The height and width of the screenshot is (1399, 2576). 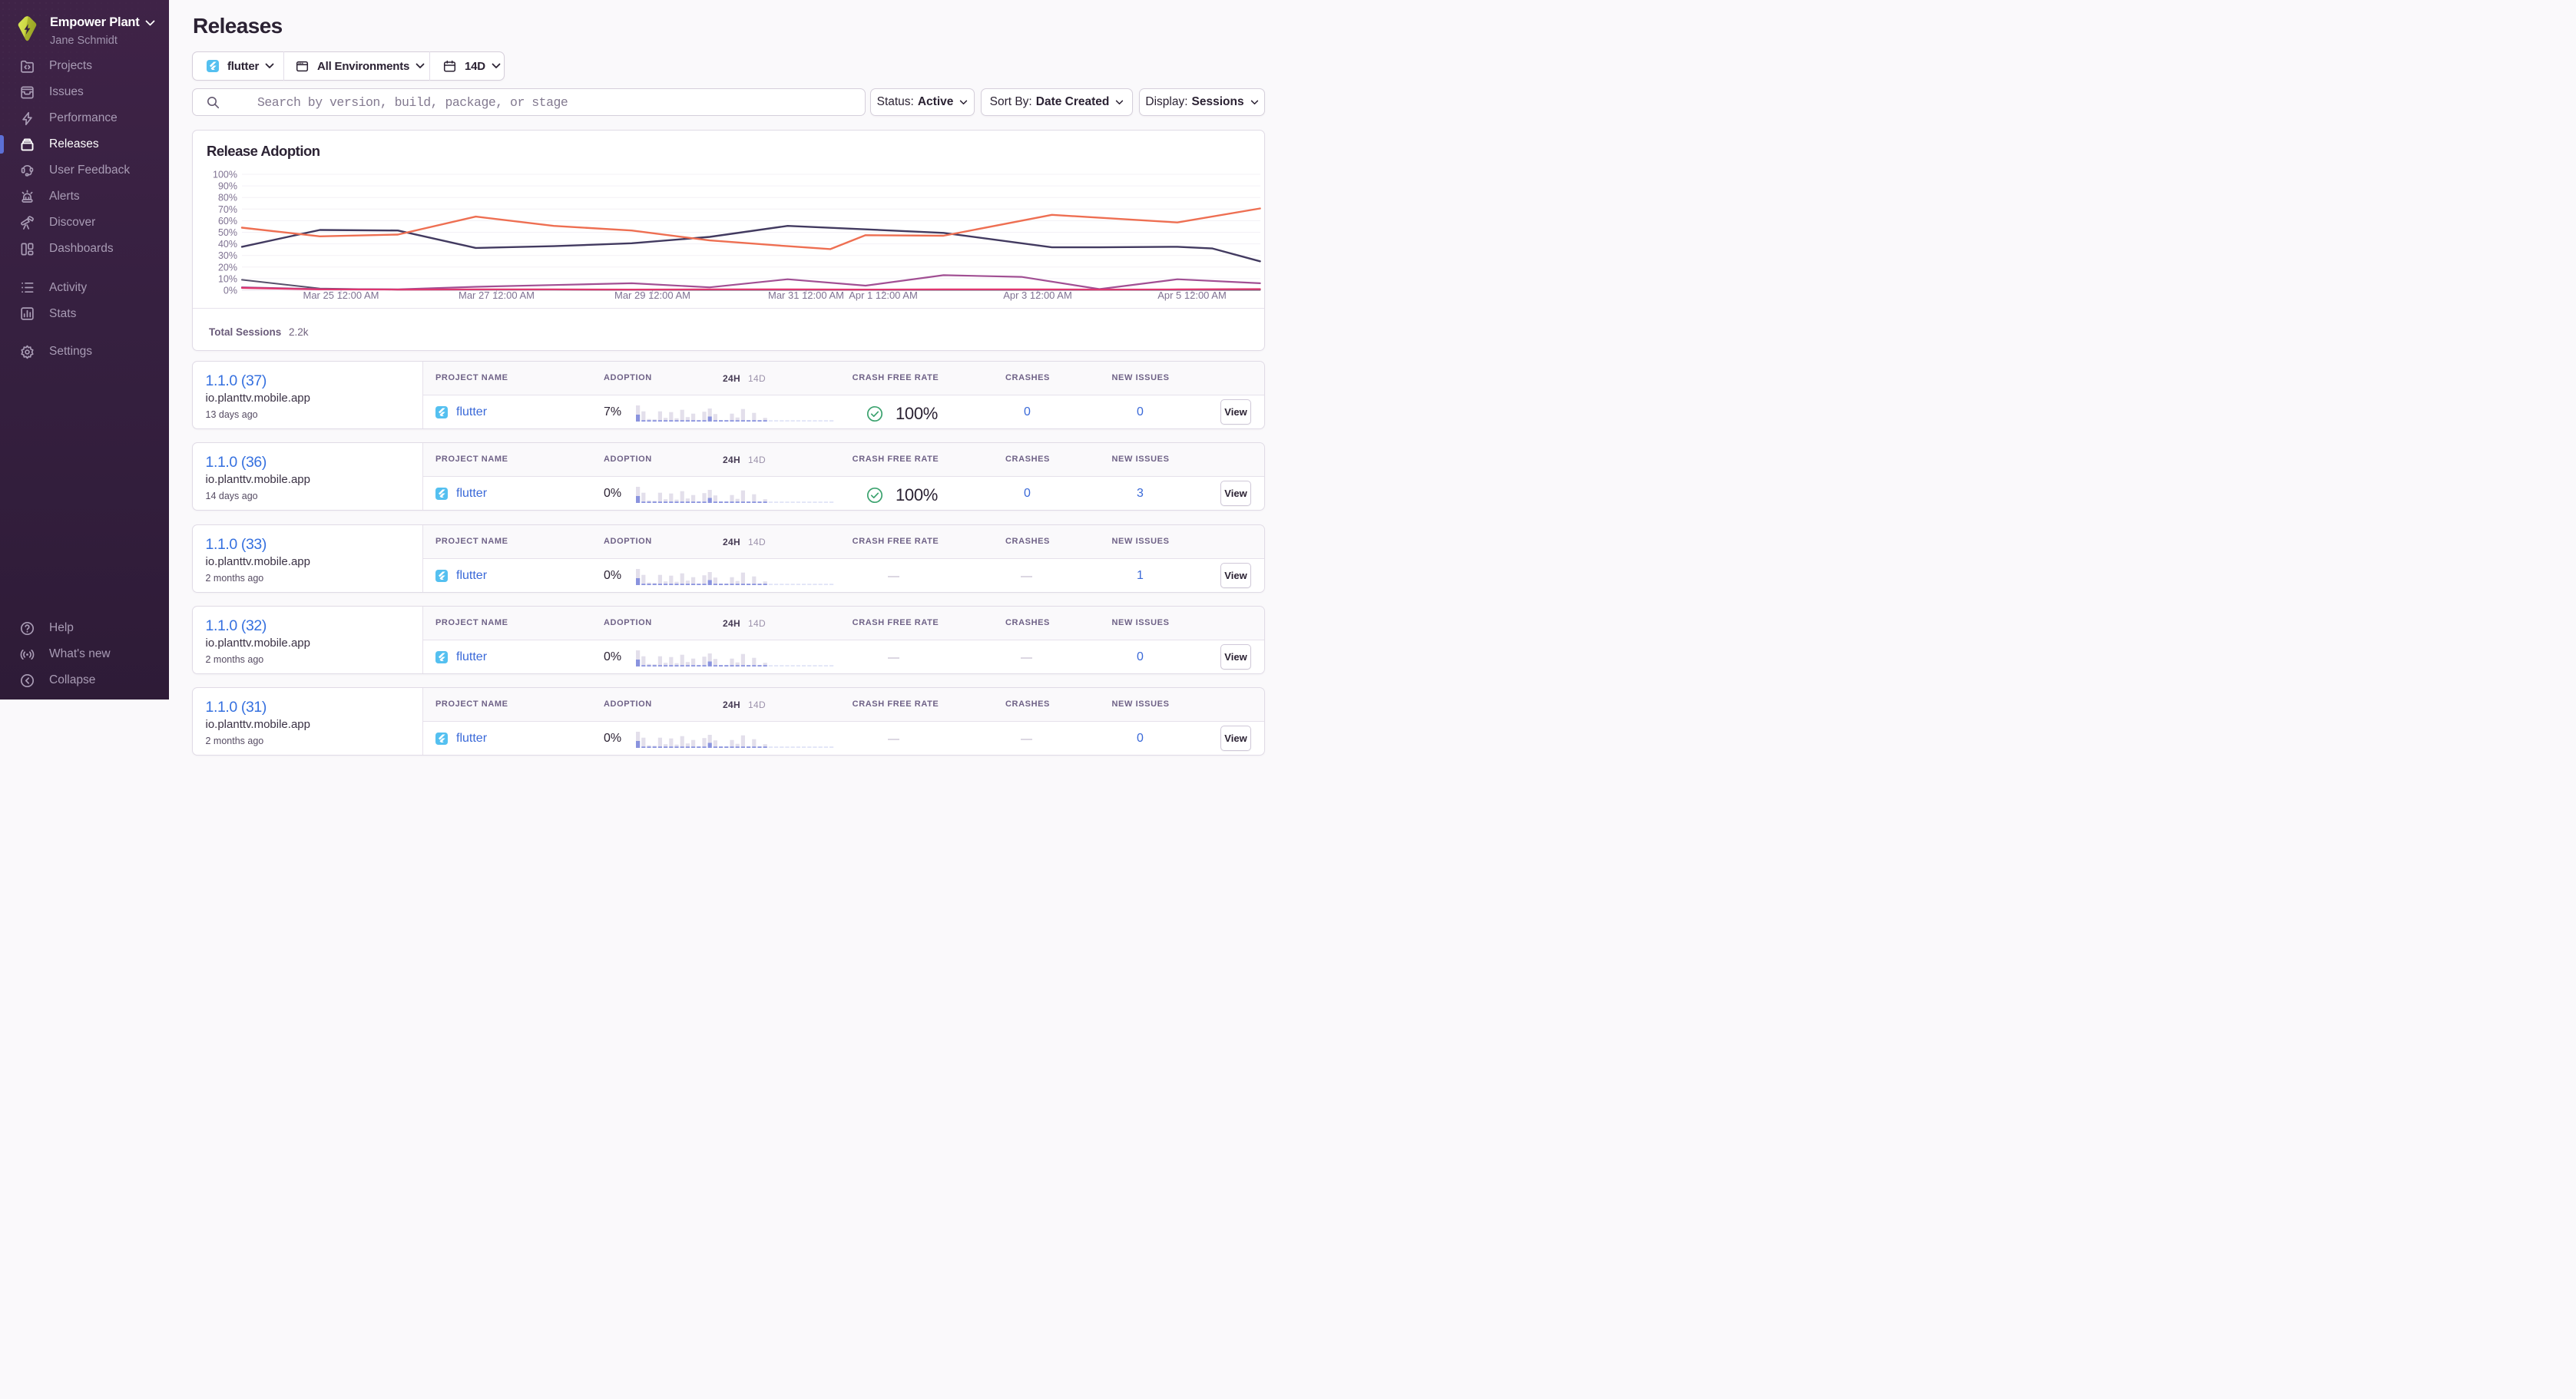 I want to click on svg-text: 30%, so click(x=228, y=255).